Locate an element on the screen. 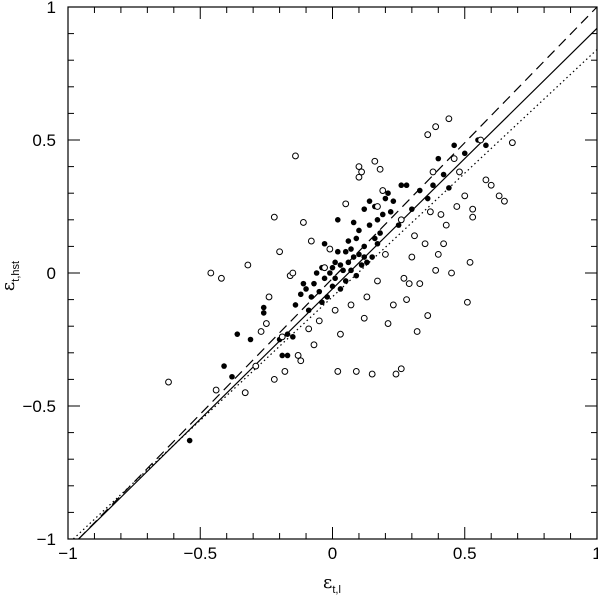  y-tick-label: −0.5 is located at coordinates (39, 406).